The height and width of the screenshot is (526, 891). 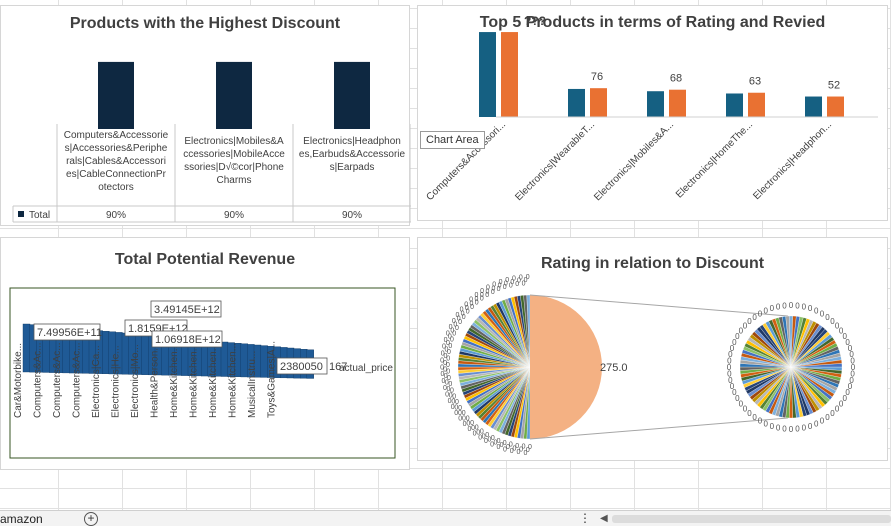 What do you see at coordinates (91, 519) in the screenshot?
I see `add-sheet-button: +` at bounding box center [91, 519].